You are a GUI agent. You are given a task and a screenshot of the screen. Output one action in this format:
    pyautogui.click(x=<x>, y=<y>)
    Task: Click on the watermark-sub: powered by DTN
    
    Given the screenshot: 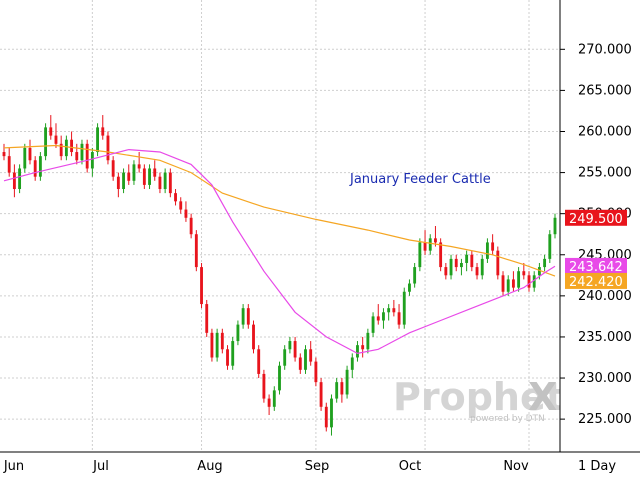 What is the action you would take?
    pyautogui.click(x=507, y=419)
    